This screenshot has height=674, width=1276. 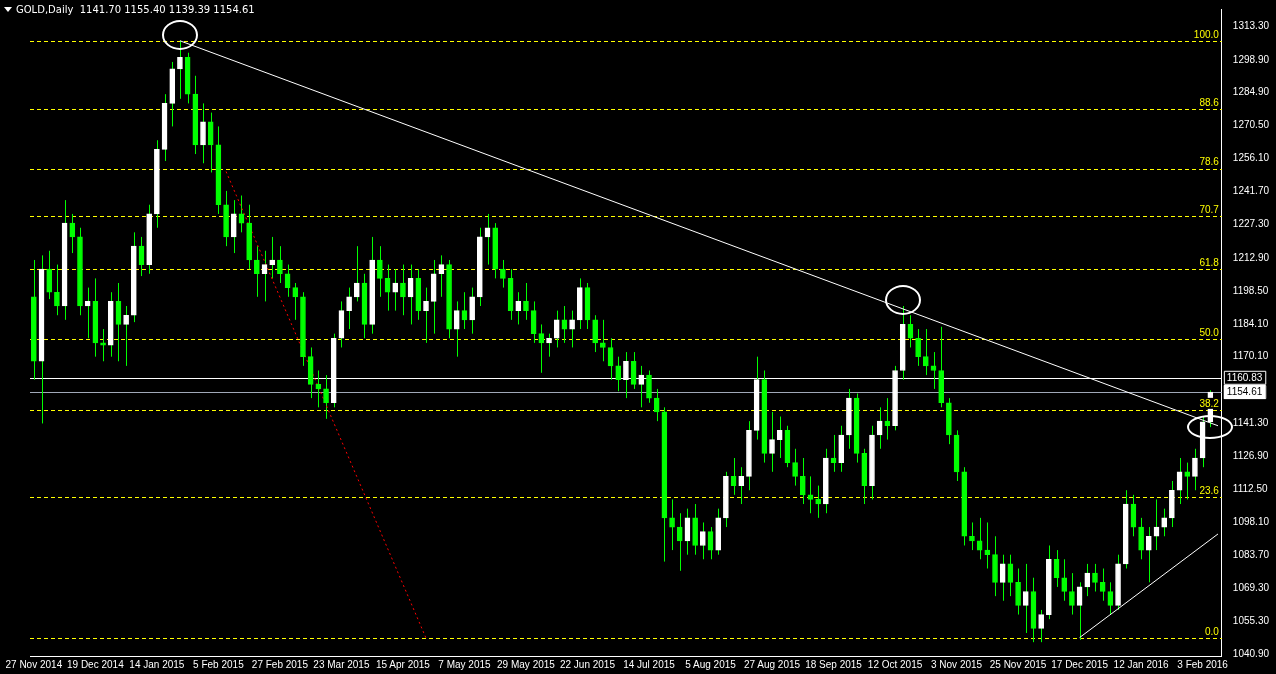 What do you see at coordinates (1251, 653) in the screenshot?
I see `y-tick-label: 1040.90` at bounding box center [1251, 653].